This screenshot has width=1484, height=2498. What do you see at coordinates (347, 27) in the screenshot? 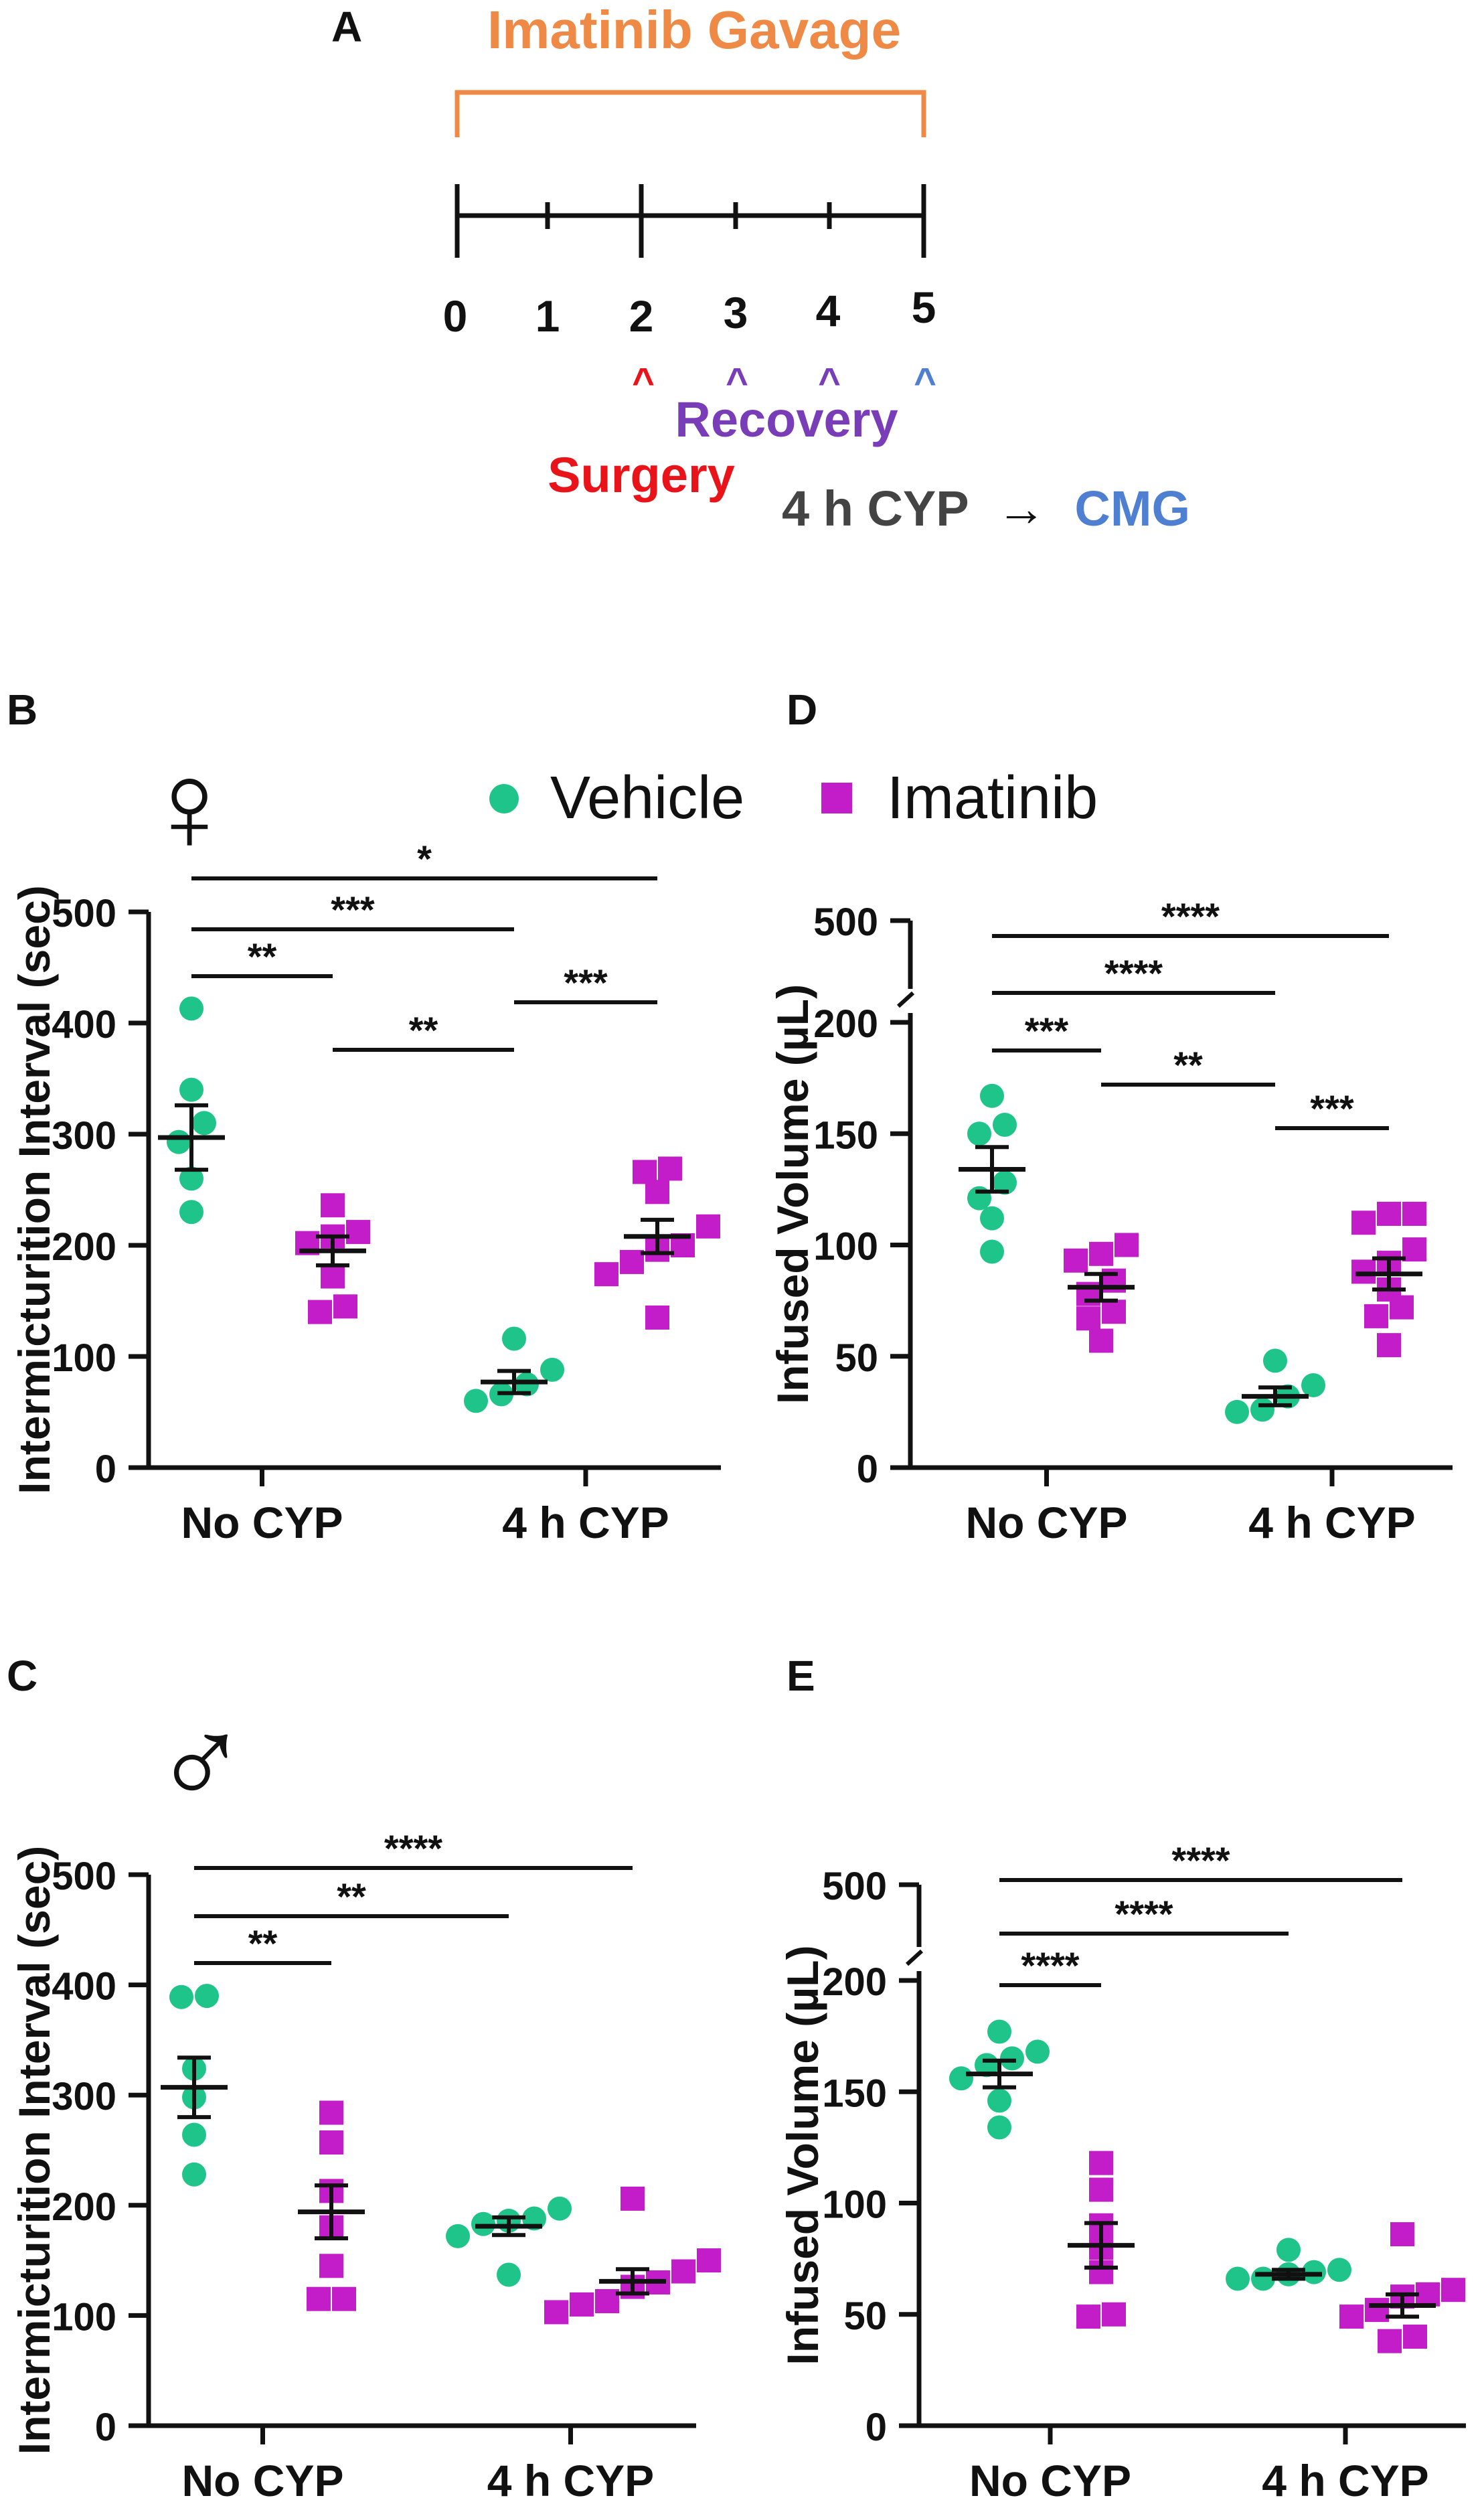
I see `panel-a-letter: A` at bounding box center [347, 27].